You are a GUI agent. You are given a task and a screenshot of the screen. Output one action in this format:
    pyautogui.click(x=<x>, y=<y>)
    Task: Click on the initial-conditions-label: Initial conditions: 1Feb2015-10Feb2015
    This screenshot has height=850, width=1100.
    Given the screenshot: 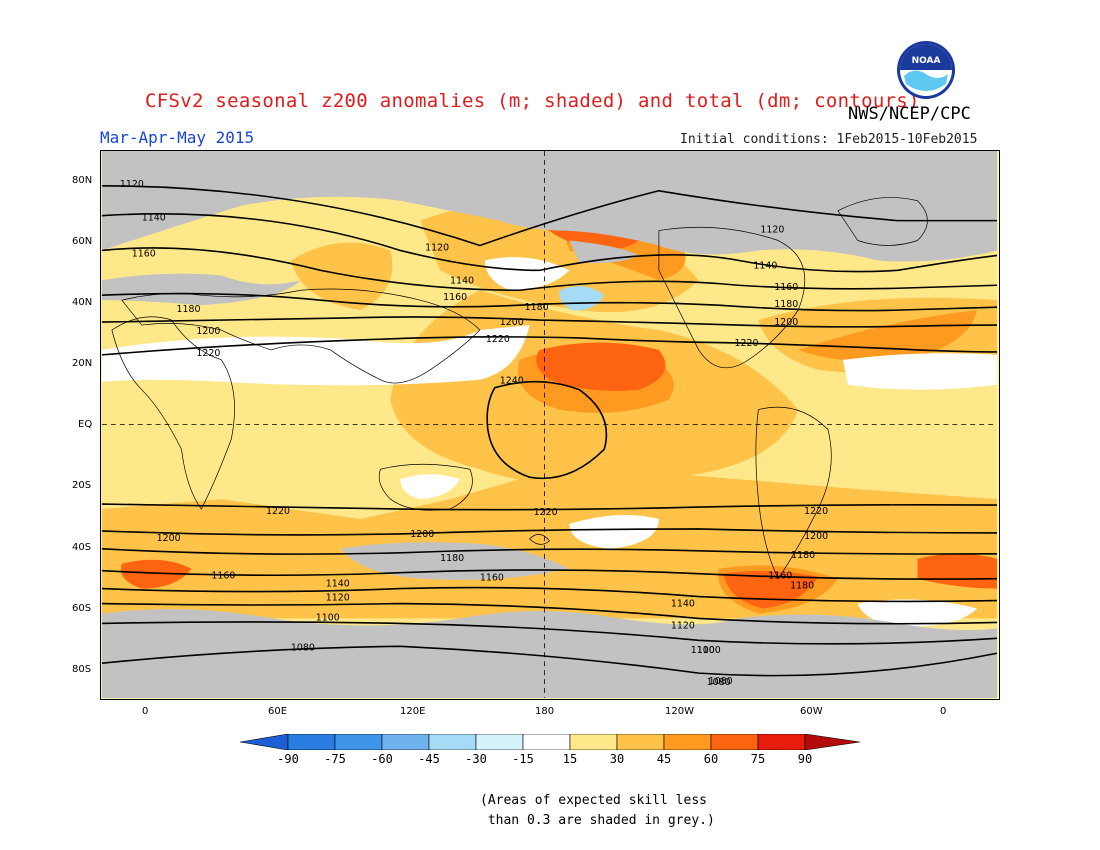 What is the action you would take?
    pyautogui.click(x=829, y=139)
    